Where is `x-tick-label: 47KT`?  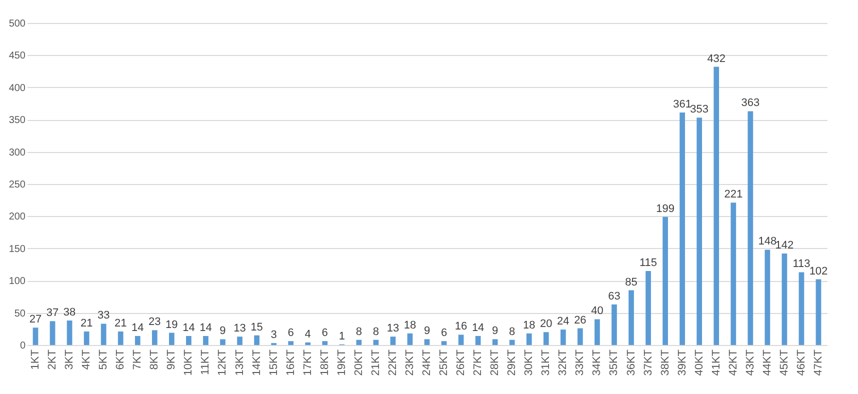
x-tick-label: 47KT is located at coordinates (818, 362).